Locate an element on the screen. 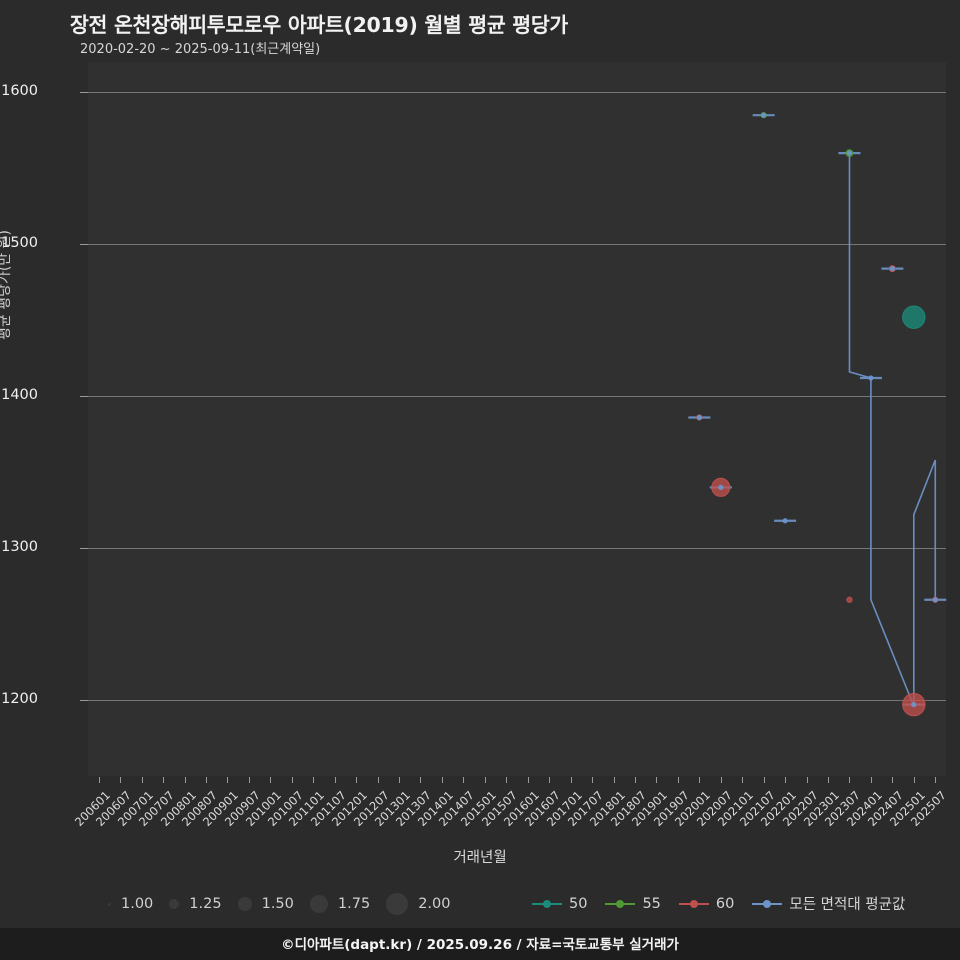  legend-label: 55 is located at coordinates (651, 903).